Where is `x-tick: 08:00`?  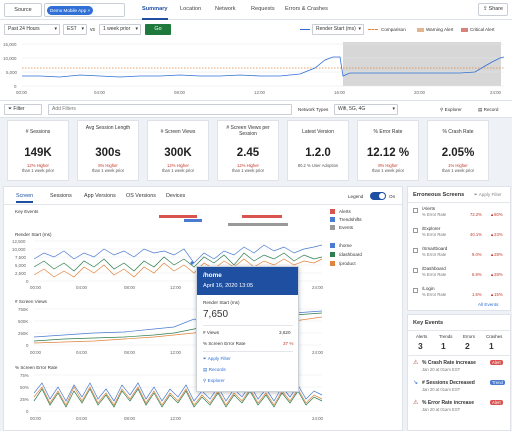 x-tick: 08:00 is located at coordinates (129, 352).